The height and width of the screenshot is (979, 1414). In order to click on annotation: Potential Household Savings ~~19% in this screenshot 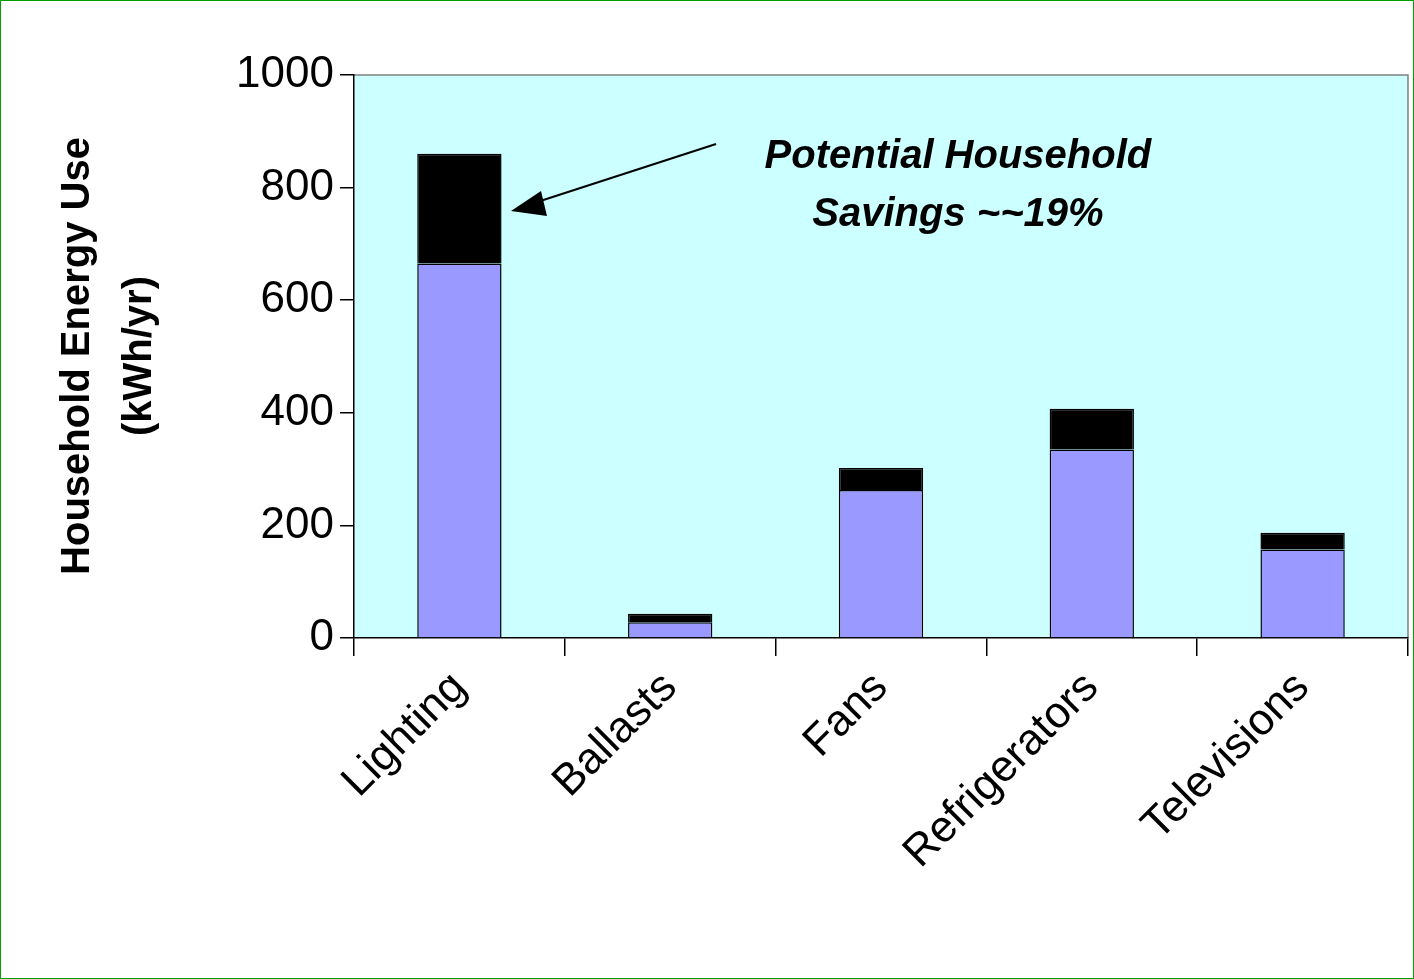, I will do `click(958, 183)`.